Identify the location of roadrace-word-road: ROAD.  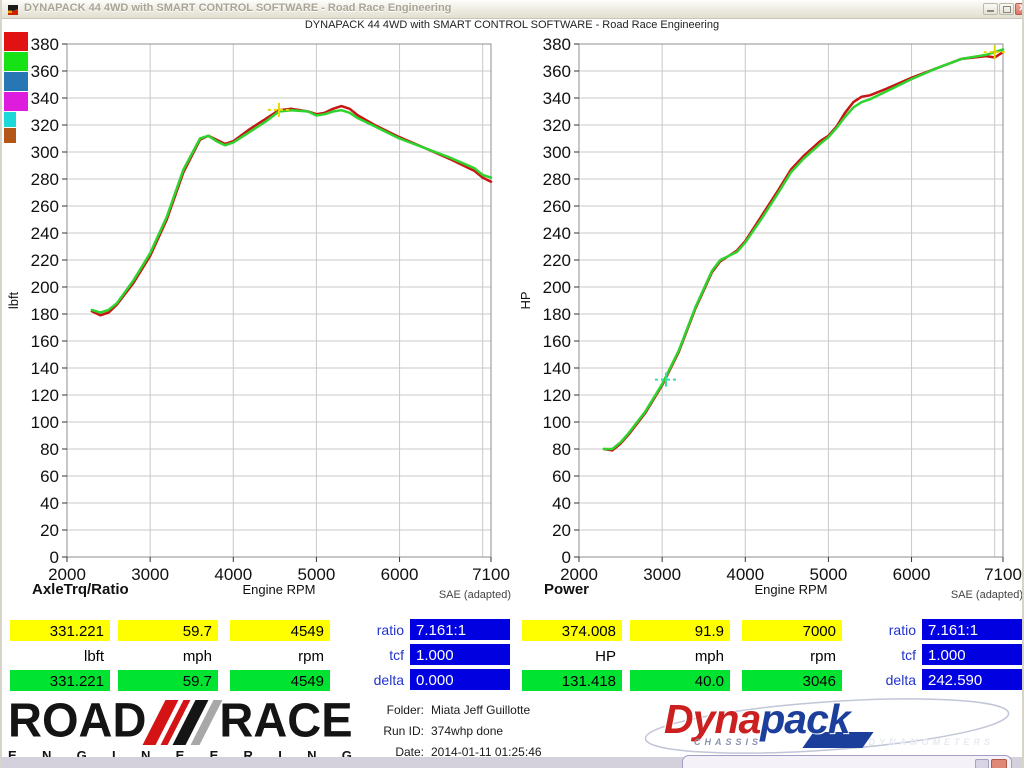
(77, 719).